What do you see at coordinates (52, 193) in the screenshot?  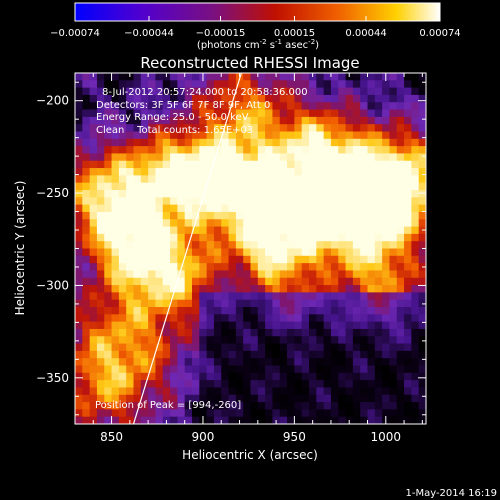 I see `y-tick-label: −250` at bounding box center [52, 193].